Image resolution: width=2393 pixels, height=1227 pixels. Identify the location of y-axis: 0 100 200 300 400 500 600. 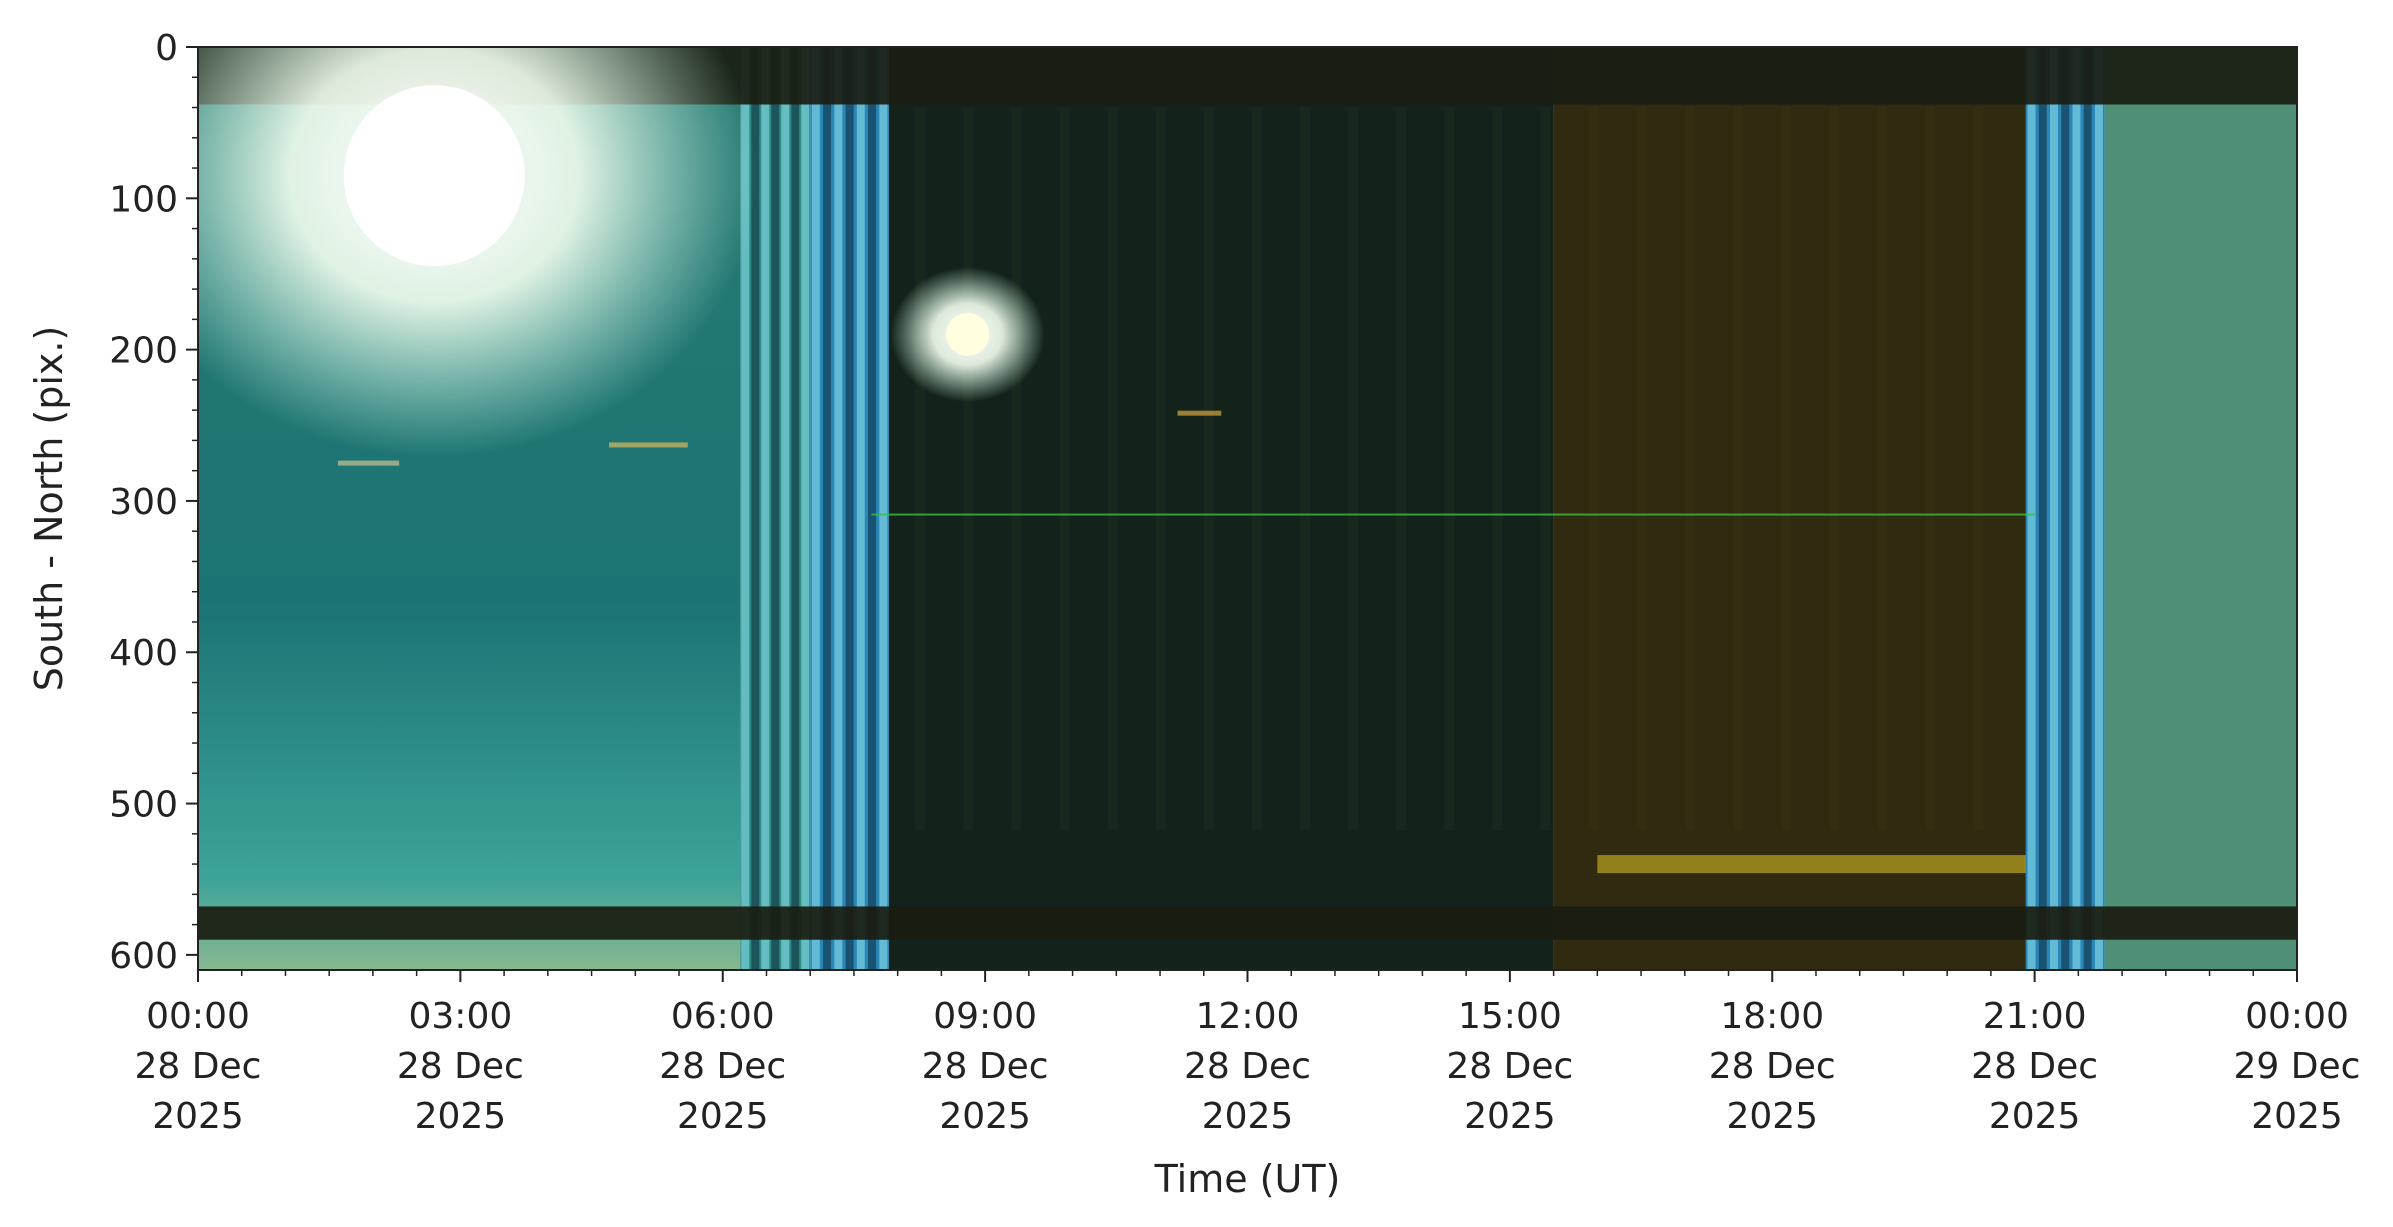
(153, 502).